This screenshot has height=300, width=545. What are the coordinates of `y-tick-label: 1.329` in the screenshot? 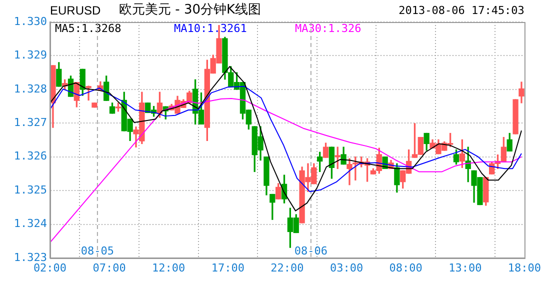 It's located at (30, 55).